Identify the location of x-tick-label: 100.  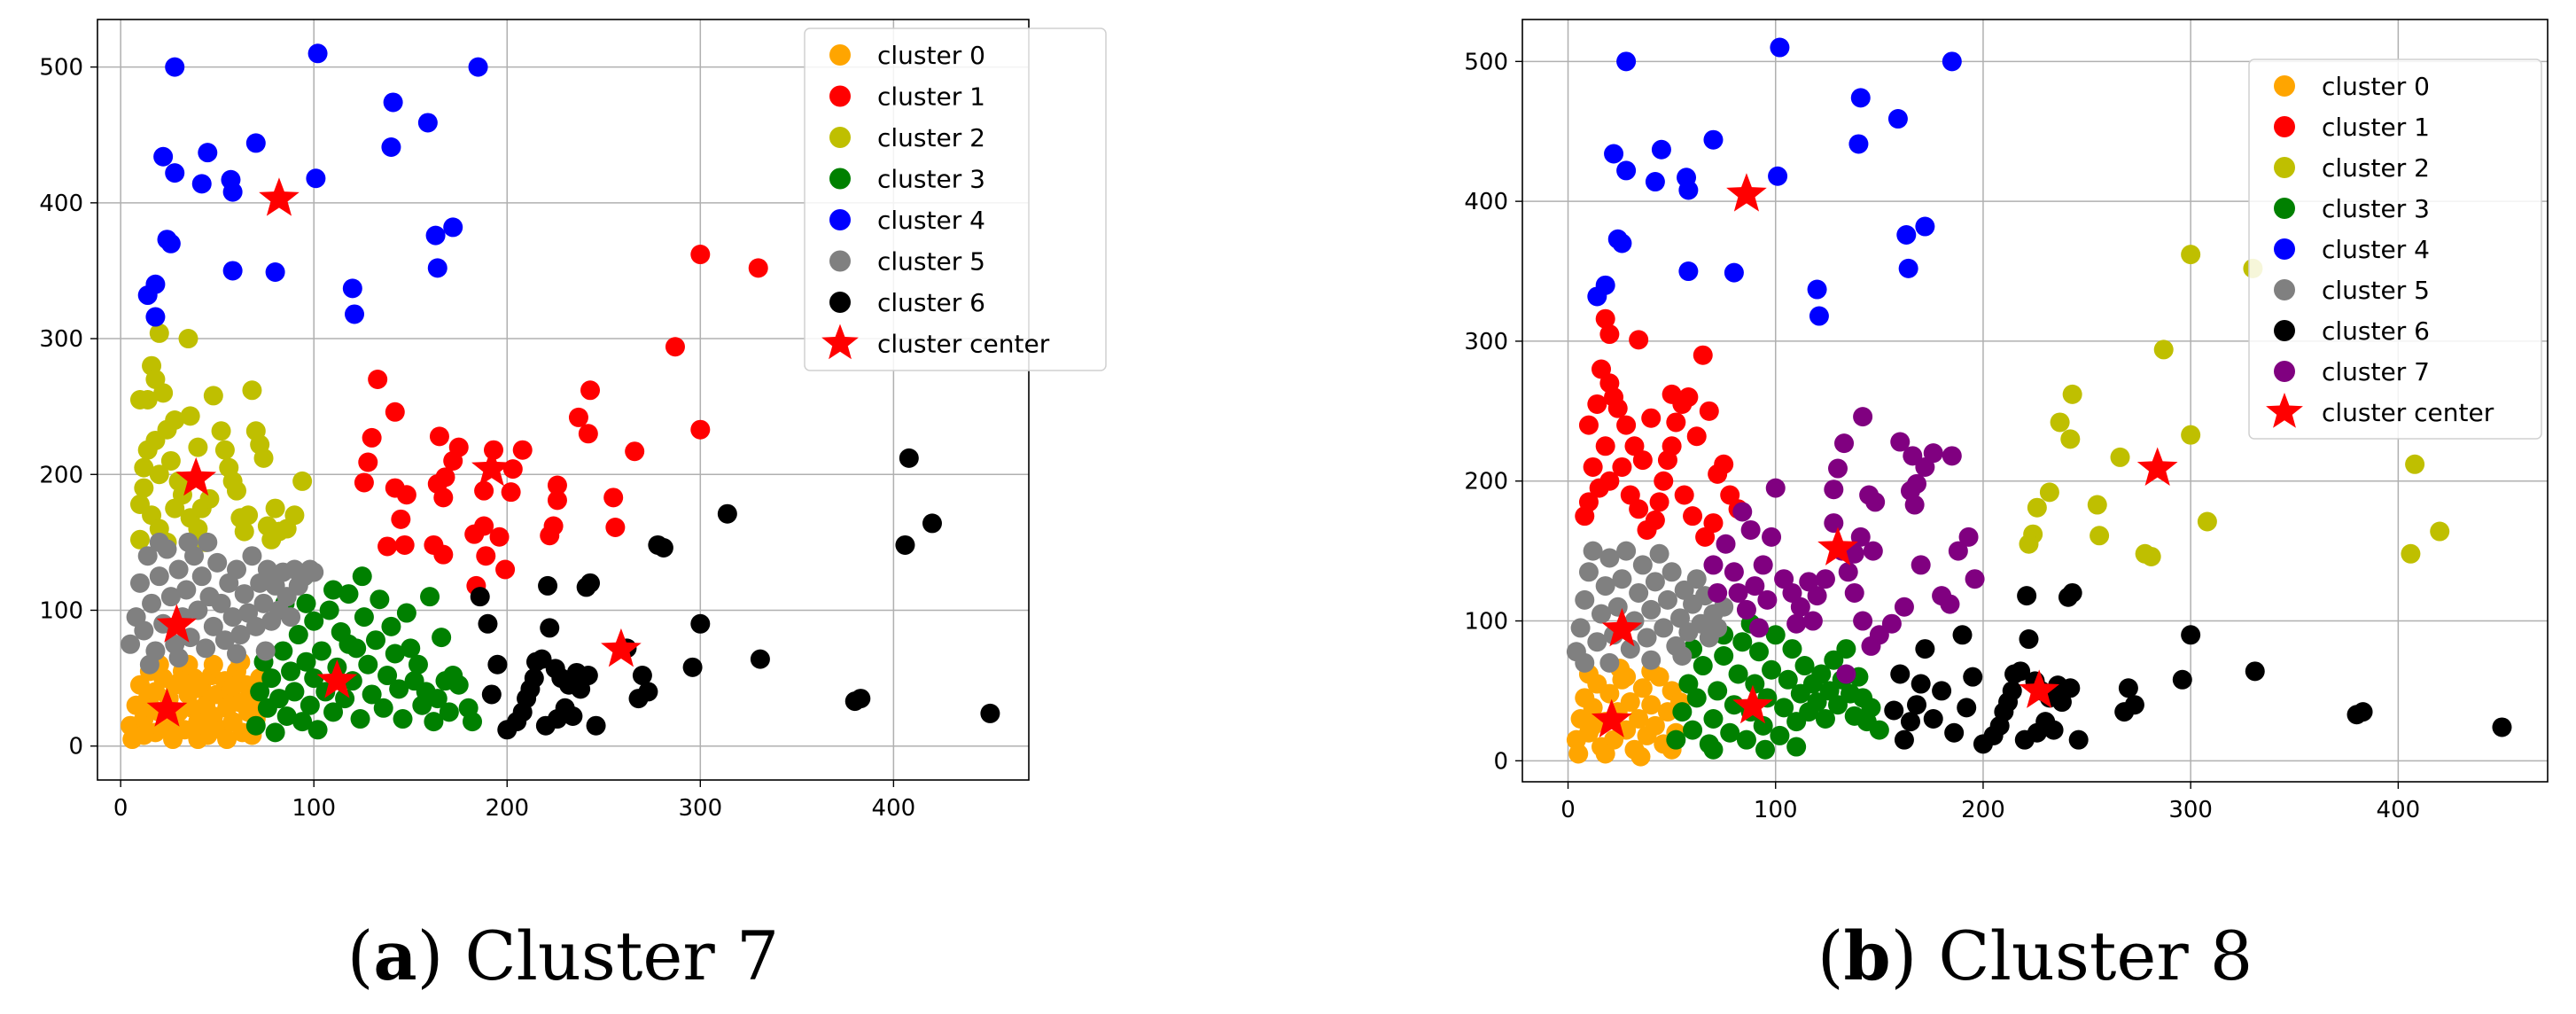
(1776, 810).